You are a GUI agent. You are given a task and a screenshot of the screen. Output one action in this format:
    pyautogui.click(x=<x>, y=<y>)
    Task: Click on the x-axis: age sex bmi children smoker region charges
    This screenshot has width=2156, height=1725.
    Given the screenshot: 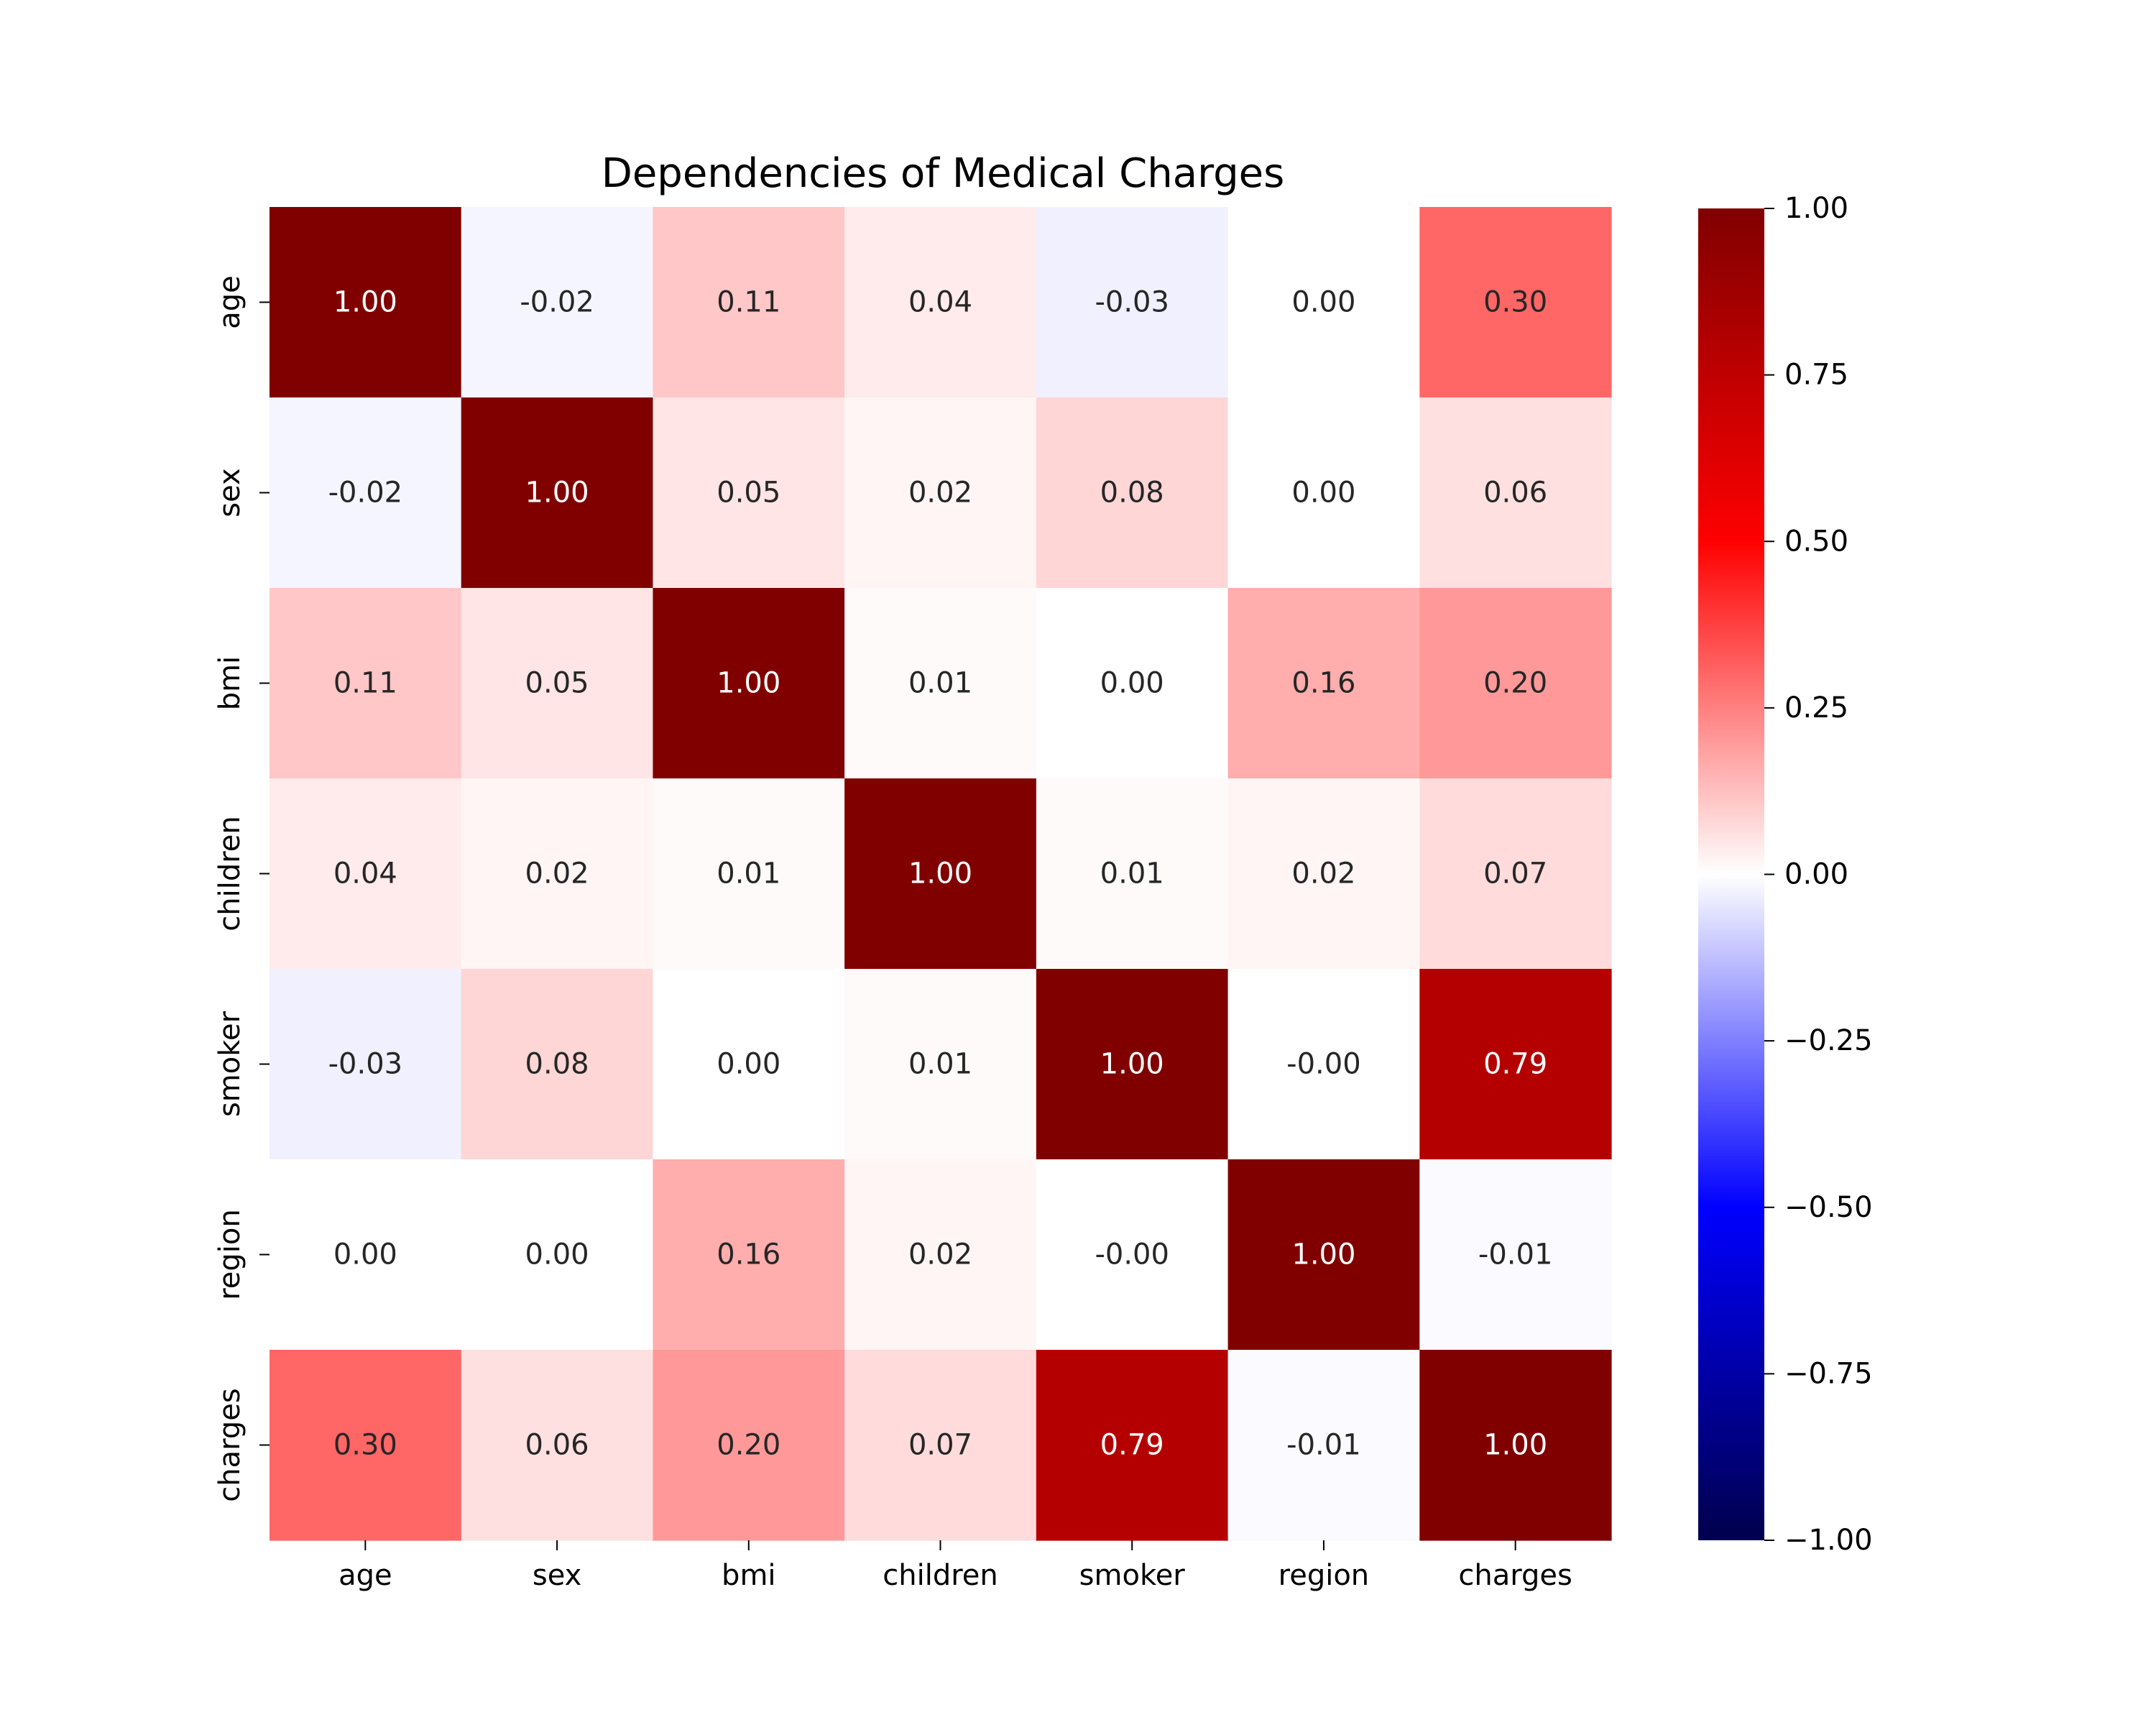 What is the action you would take?
    pyautogui.click(x=955, y=1566)
    